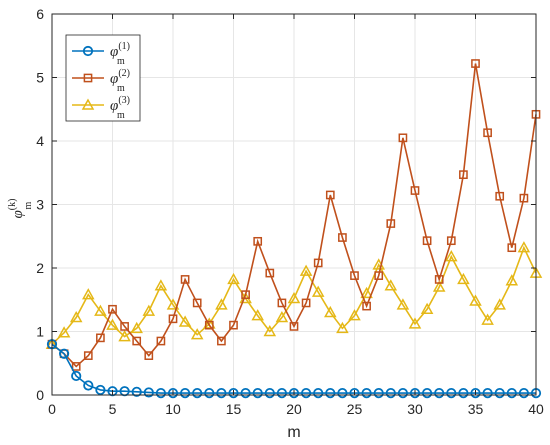 This screenshot has width=550, height=445. What do you see at coordinates (16, 209) in the screenshot?
I see `y-axis-label-text: φ(k)` at bounding box center [16, 209].